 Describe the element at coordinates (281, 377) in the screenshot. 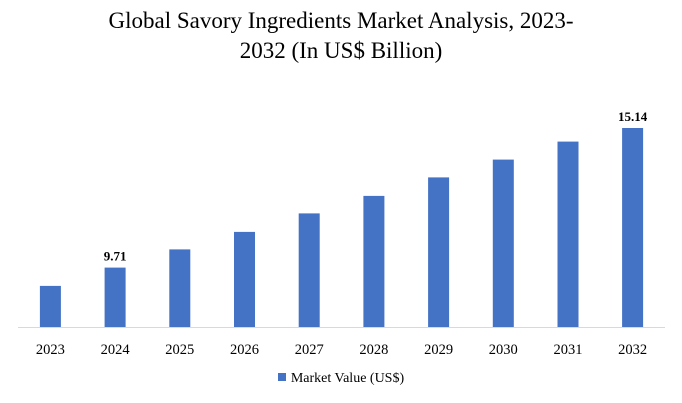

I see `legend-swatch` at that location.